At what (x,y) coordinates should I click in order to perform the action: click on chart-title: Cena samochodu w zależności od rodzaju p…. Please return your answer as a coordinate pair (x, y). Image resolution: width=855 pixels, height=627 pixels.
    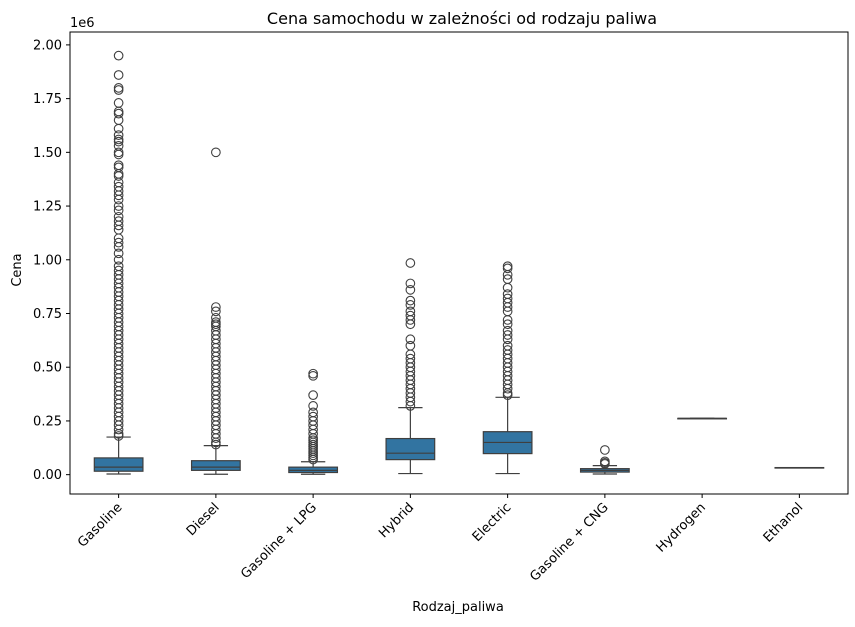
    Looking at the image, I should click on (462, 18).